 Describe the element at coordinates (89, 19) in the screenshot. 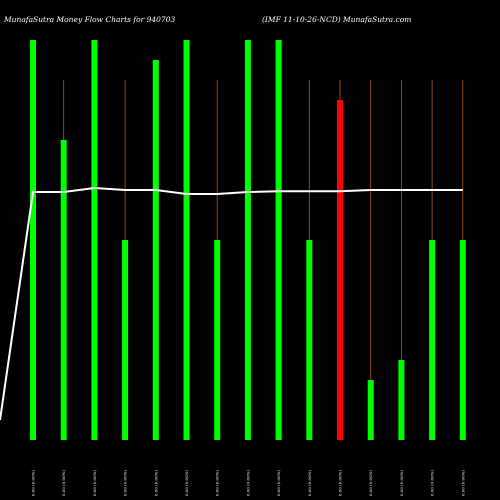

I see `chart-title-left: MunafaSutra Money Flow Charts for 940703` at that location.